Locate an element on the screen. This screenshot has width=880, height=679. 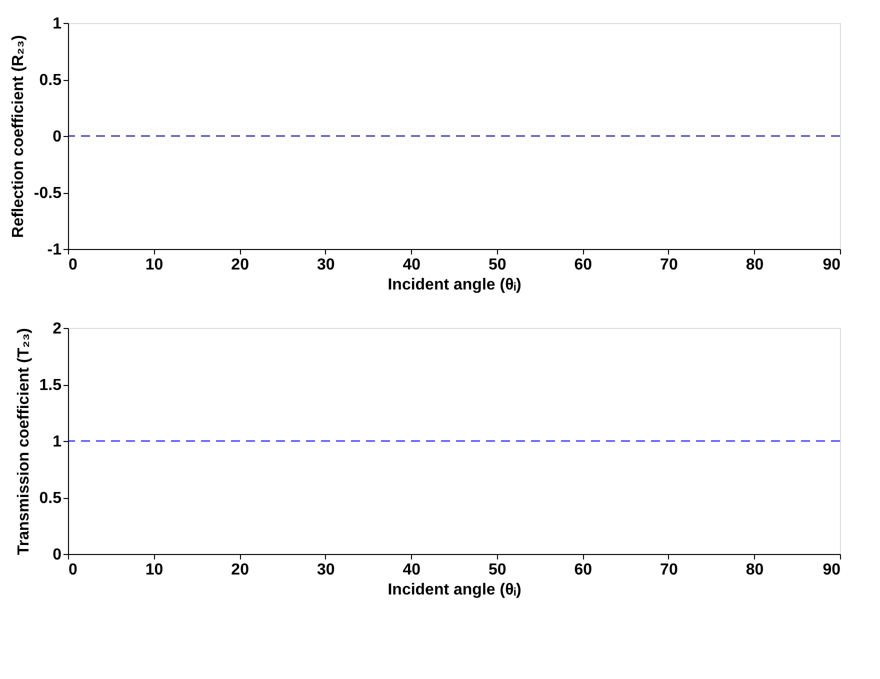
y-tick-label: -0.5 is located at coordinates (48, 193).